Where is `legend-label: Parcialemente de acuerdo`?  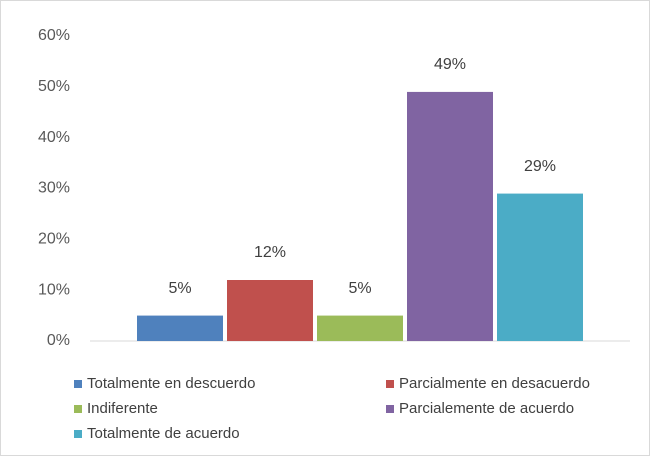
legend-label: Parcialemente de acuerdo is located at coordinates (486, 408).